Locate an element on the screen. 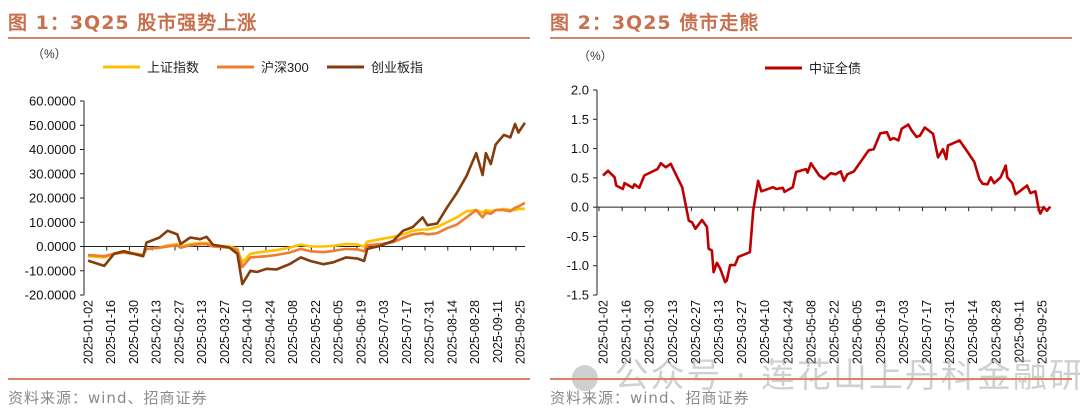 The width and height of the screenshot is (1080, 410). y-tick-label: 1.5 is located at coordinates (580, 119).